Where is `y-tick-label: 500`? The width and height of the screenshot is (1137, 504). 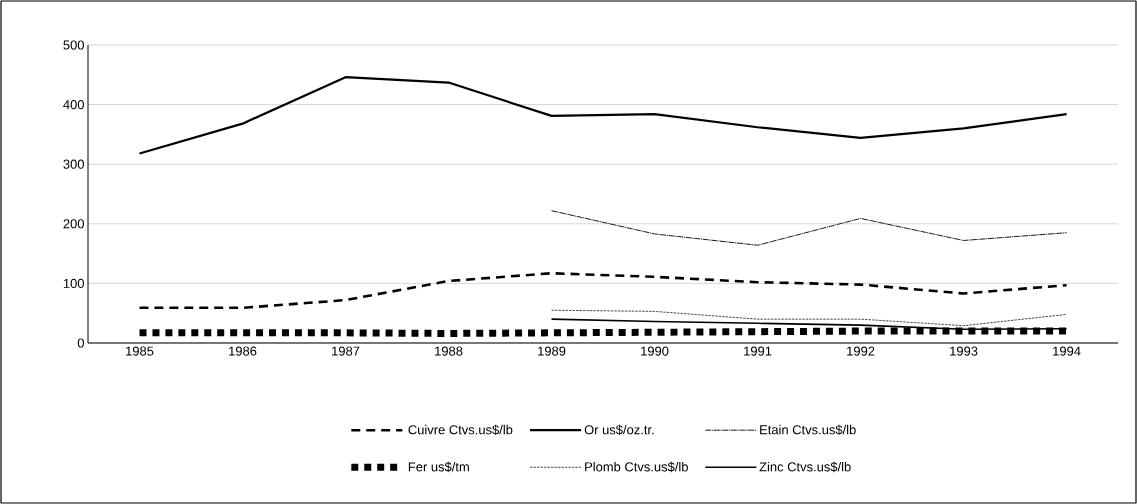 y-tick-label: 500 is located at coordinates (73, 45).